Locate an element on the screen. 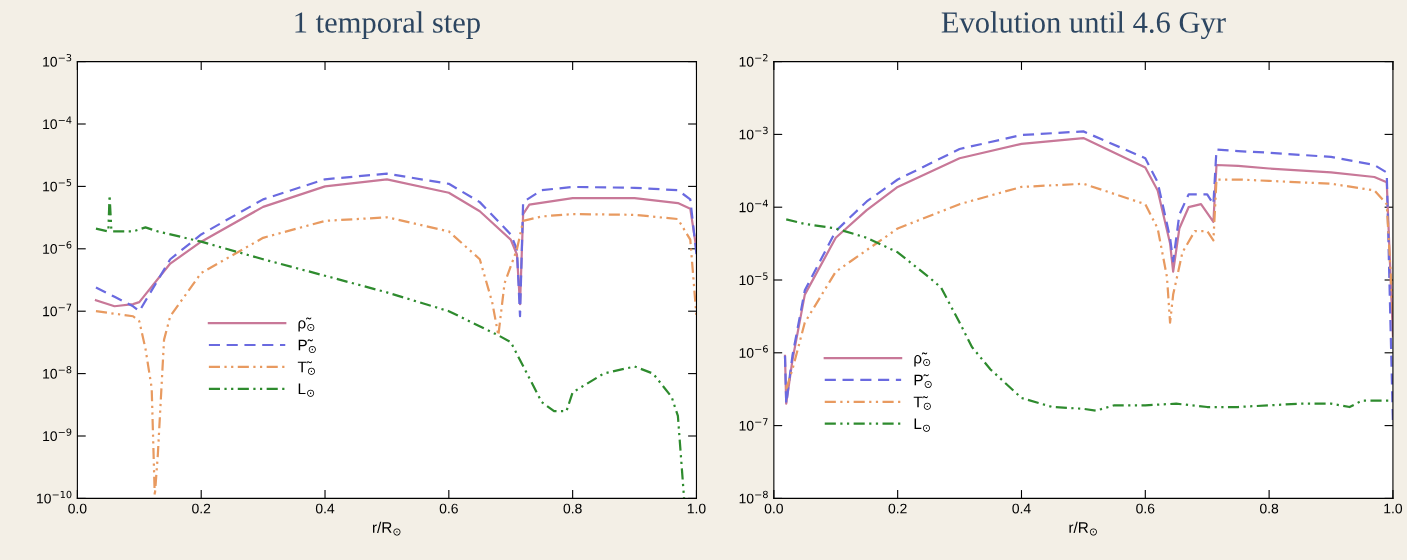 Image resolution: width=1407 pixels, height=560 pixels. chart-title: Evolution until 4.6 Gyr is located at coordinates (1083, 25).